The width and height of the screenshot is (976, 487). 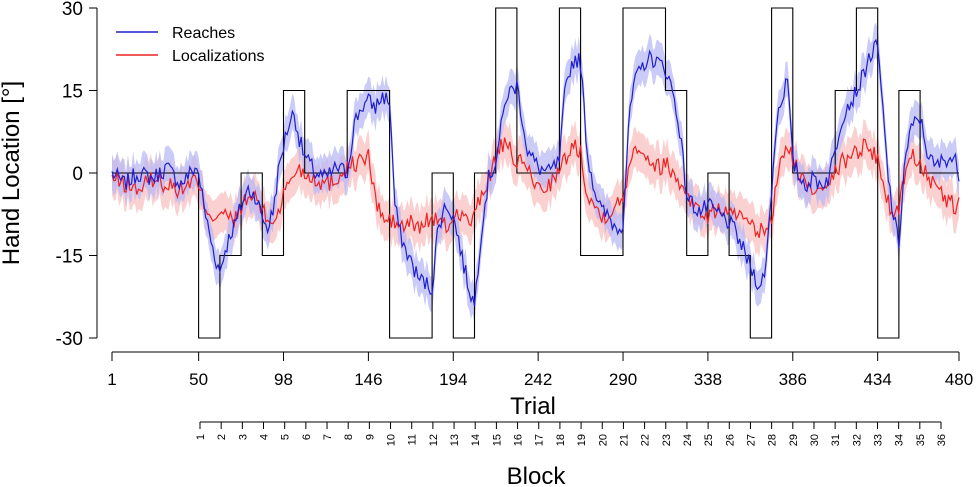 I want to click on x-tick-label: 1, so click(x=111, y=379).